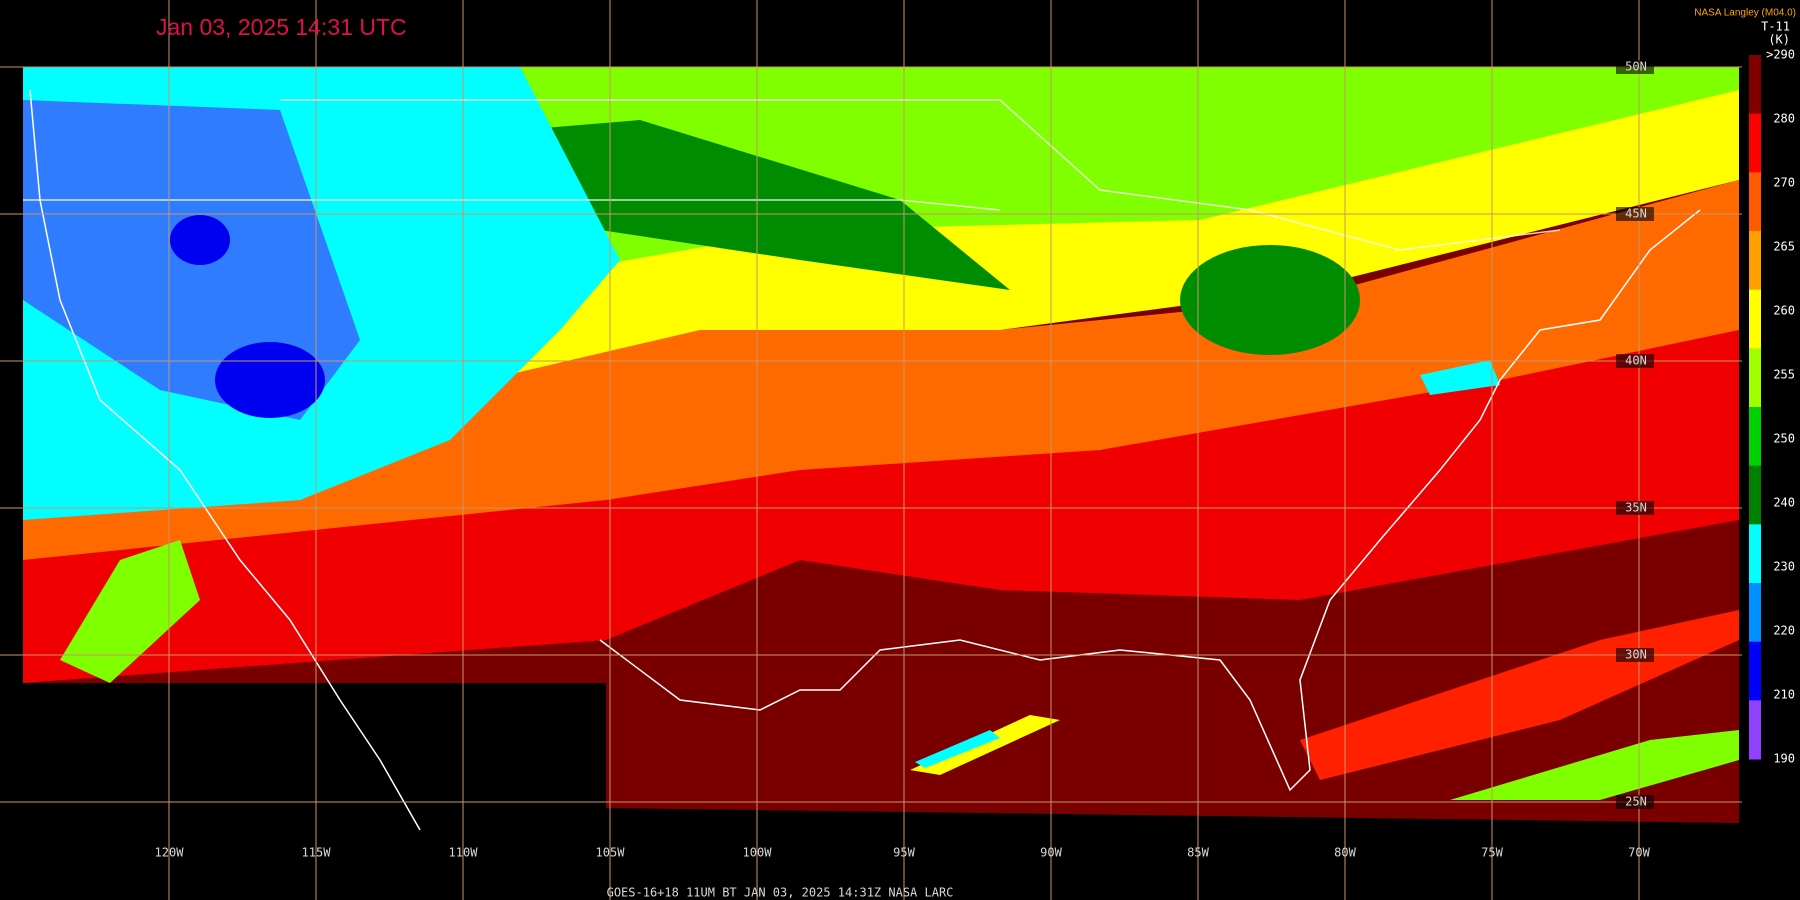 This screenshot has height=900, width=1800. I want to click on region-green, so click(130, 611).